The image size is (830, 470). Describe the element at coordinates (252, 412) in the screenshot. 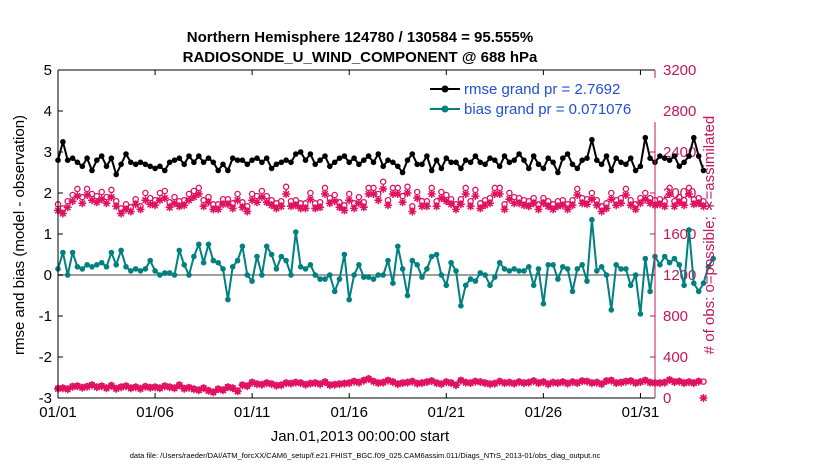

I see `x-tick-label: 01/11` at that location.